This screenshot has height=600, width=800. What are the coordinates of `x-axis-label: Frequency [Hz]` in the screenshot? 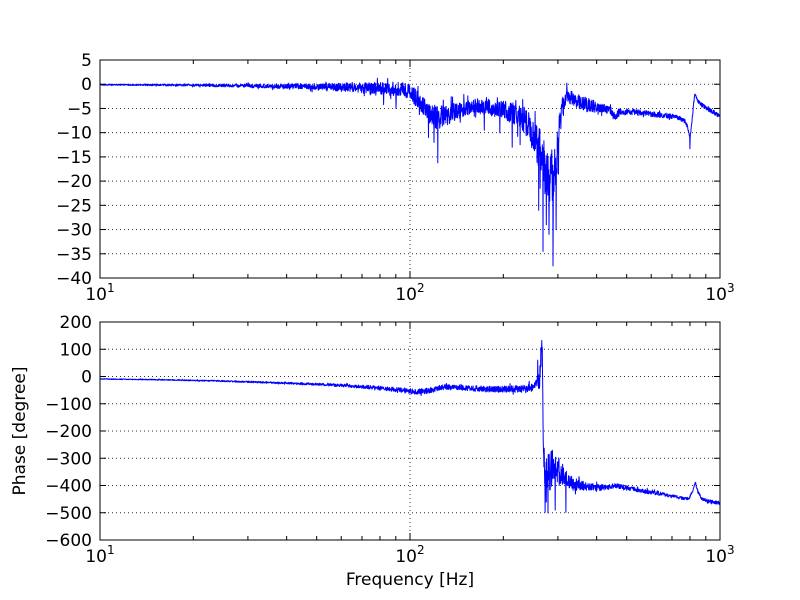 It's located at (410, 580).